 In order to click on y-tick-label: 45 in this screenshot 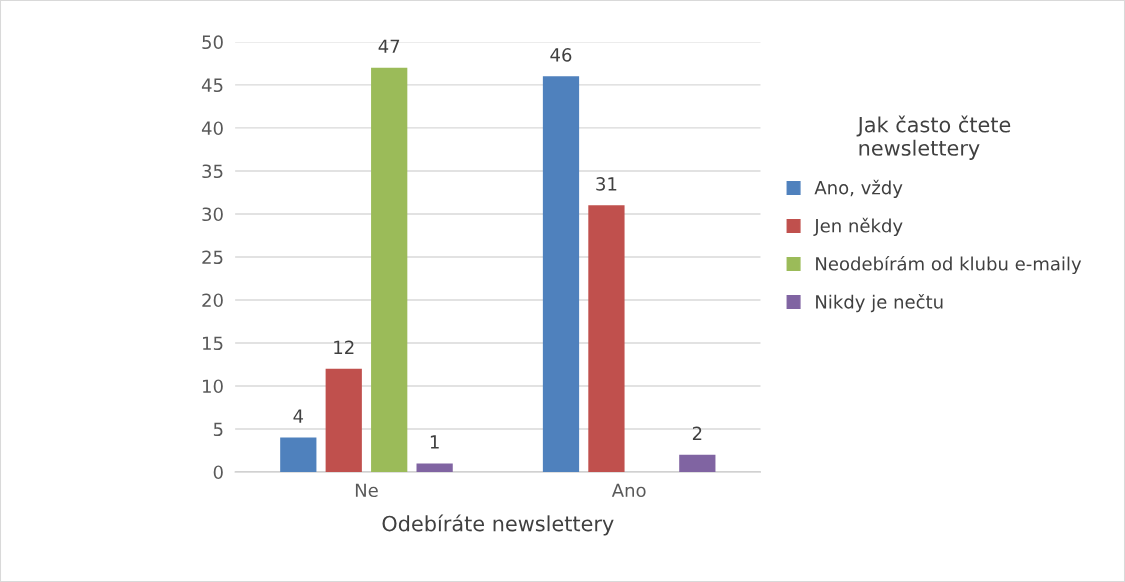, I will do `click(212, 85)`.